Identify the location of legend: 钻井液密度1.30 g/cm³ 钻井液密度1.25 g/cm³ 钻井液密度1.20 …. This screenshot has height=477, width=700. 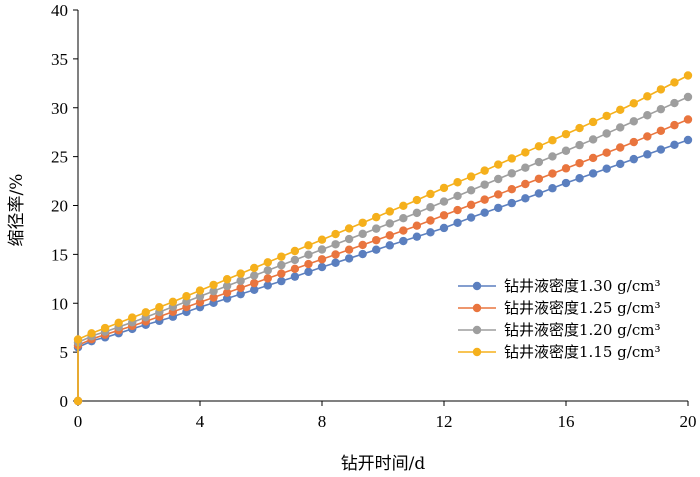
(559, 319).